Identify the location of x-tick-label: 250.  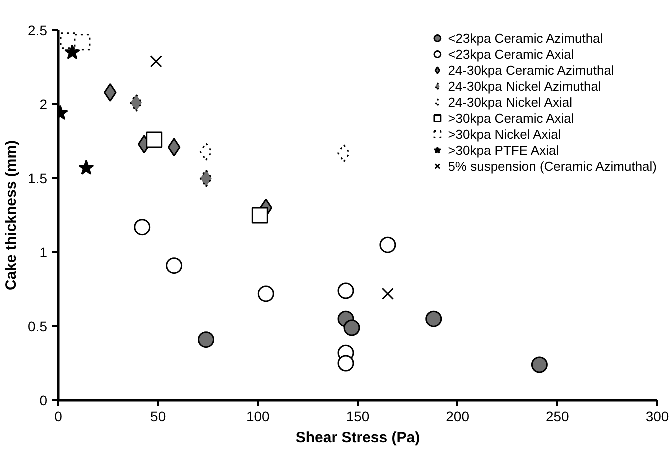
(558, 416).